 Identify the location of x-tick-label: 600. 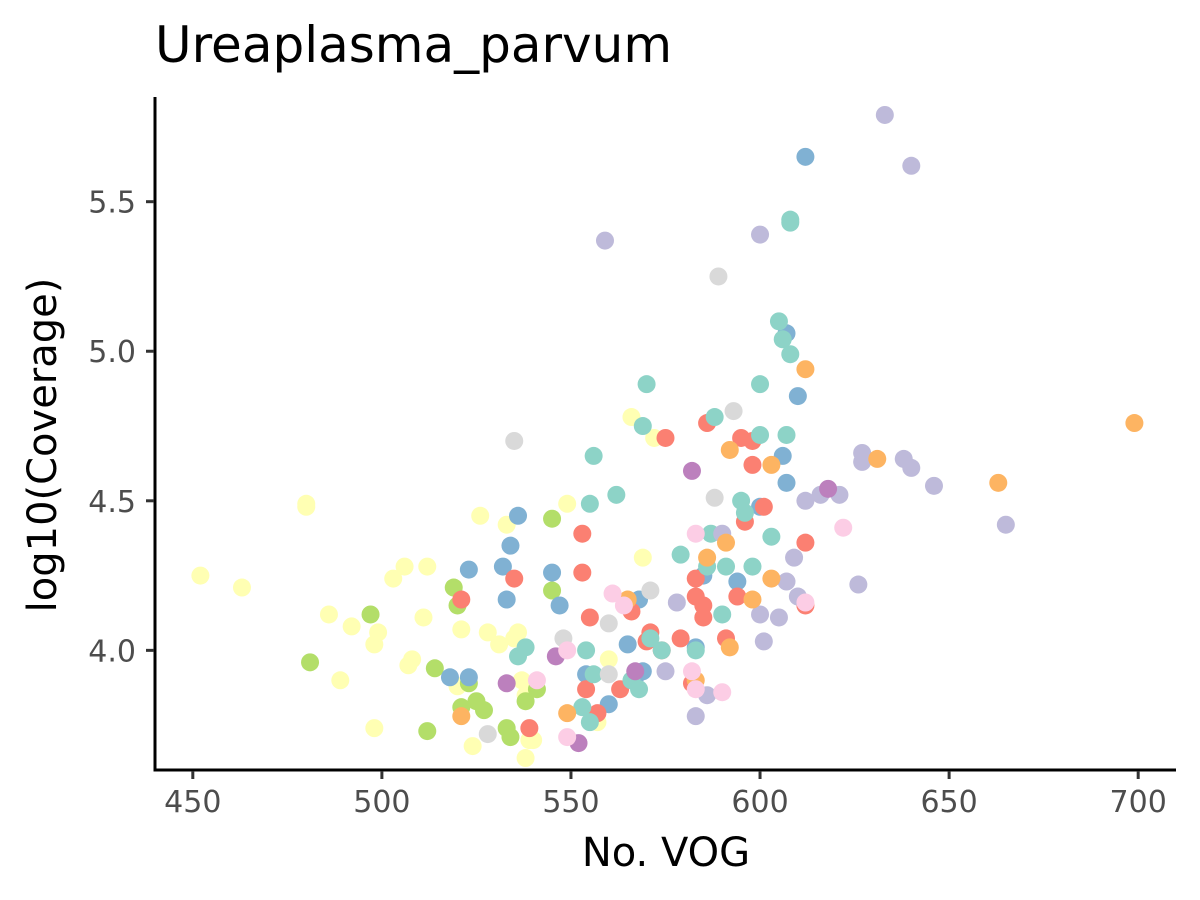
(759, 802).